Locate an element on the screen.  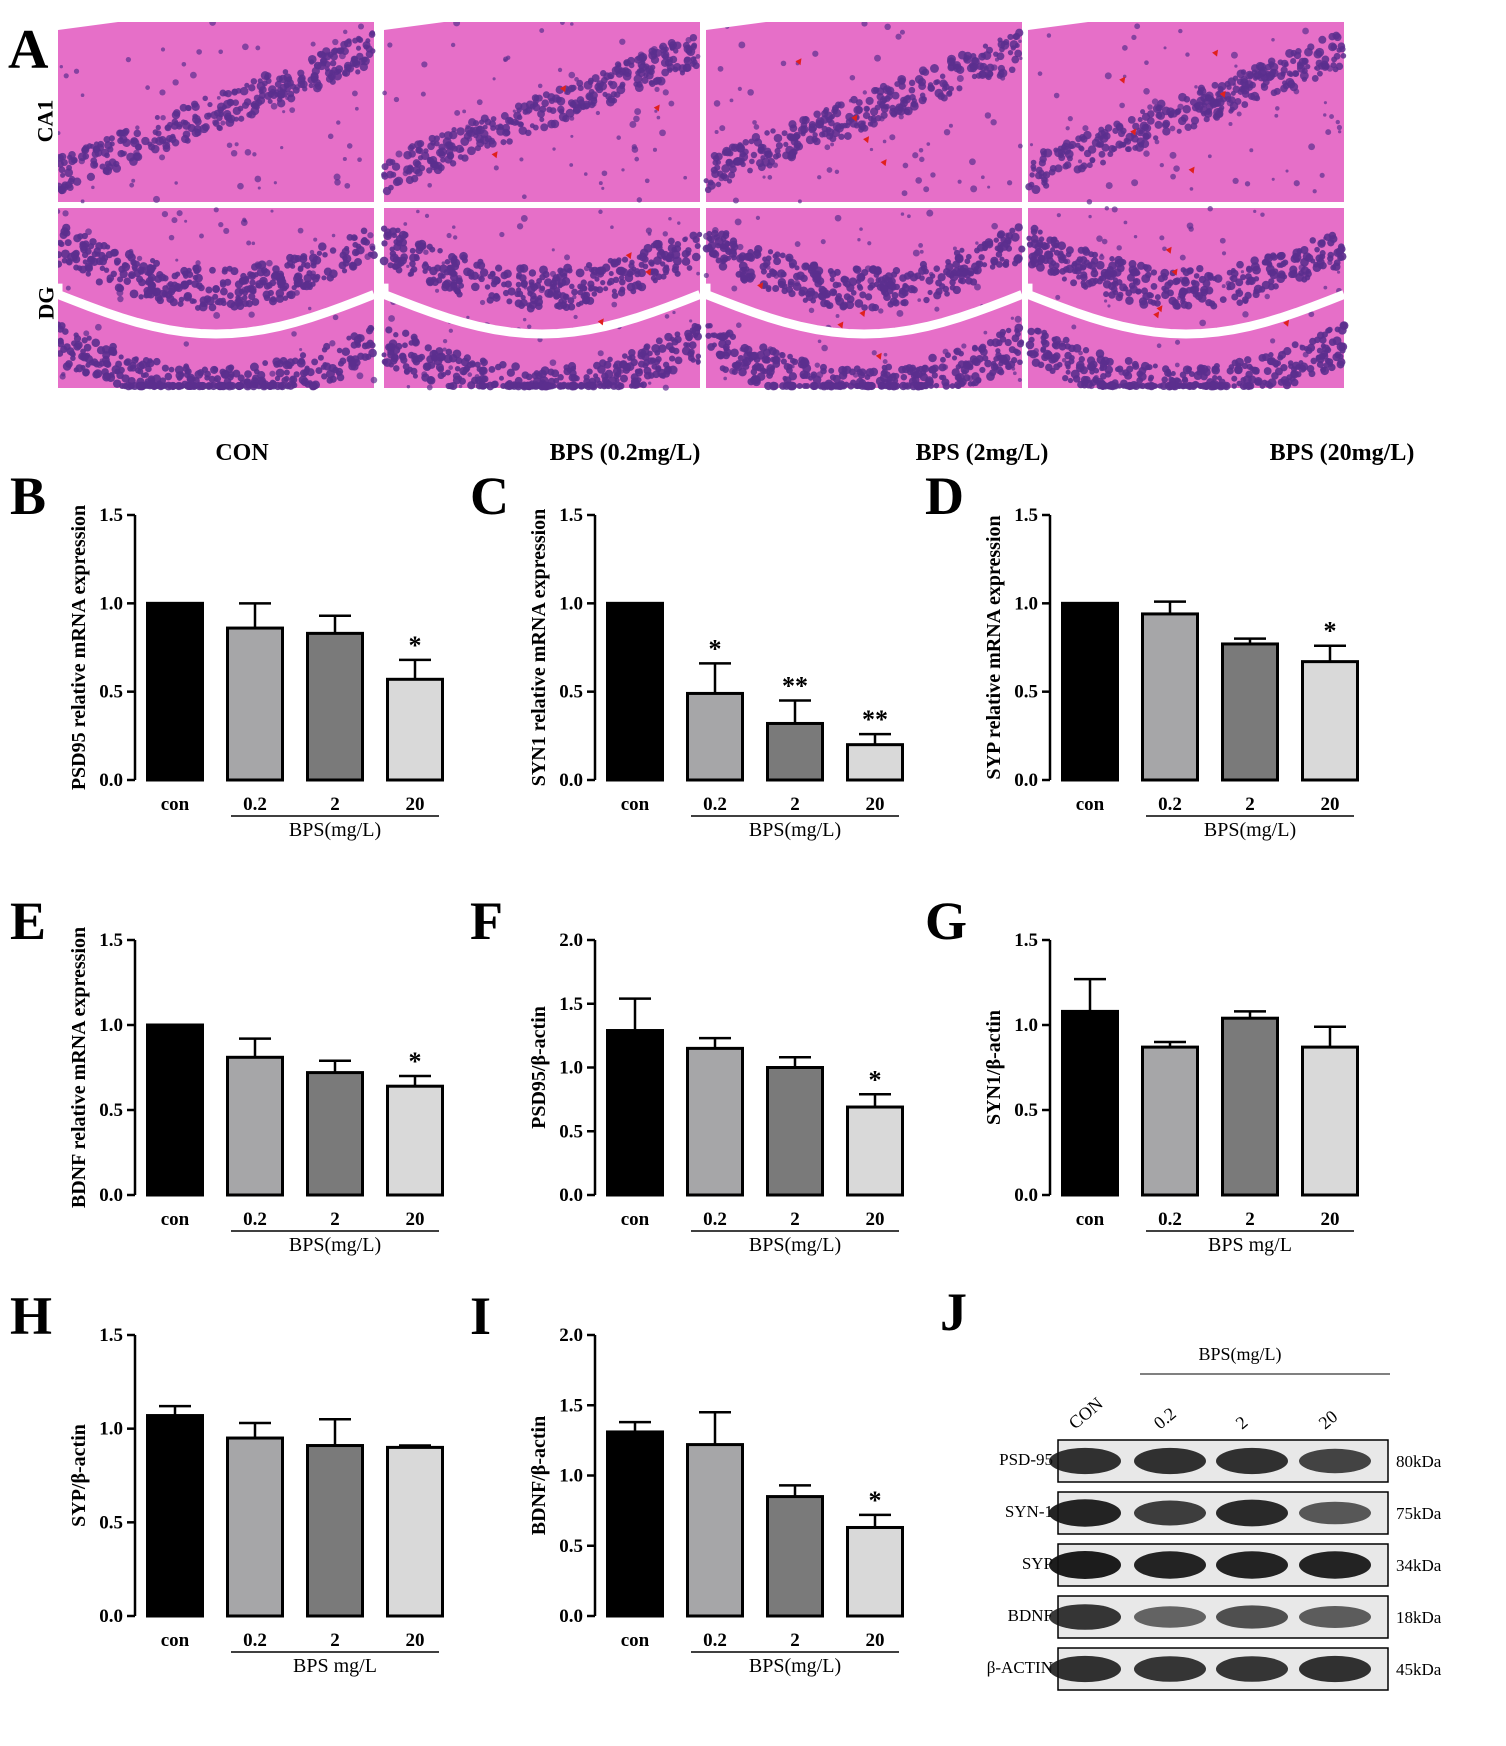
tissue-background is located at coordinates (864, 112).